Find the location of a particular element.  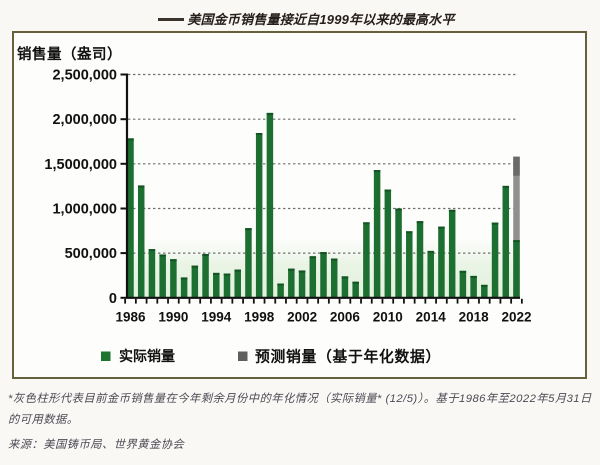

svg-text: 实际销量 is located at coordinates (147, 356).